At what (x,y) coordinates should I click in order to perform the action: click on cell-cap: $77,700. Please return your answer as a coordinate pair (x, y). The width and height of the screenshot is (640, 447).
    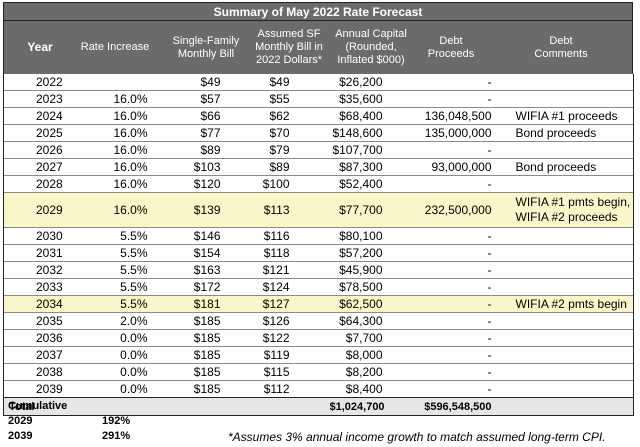
    Looking at the image, I should click on (370, 210).